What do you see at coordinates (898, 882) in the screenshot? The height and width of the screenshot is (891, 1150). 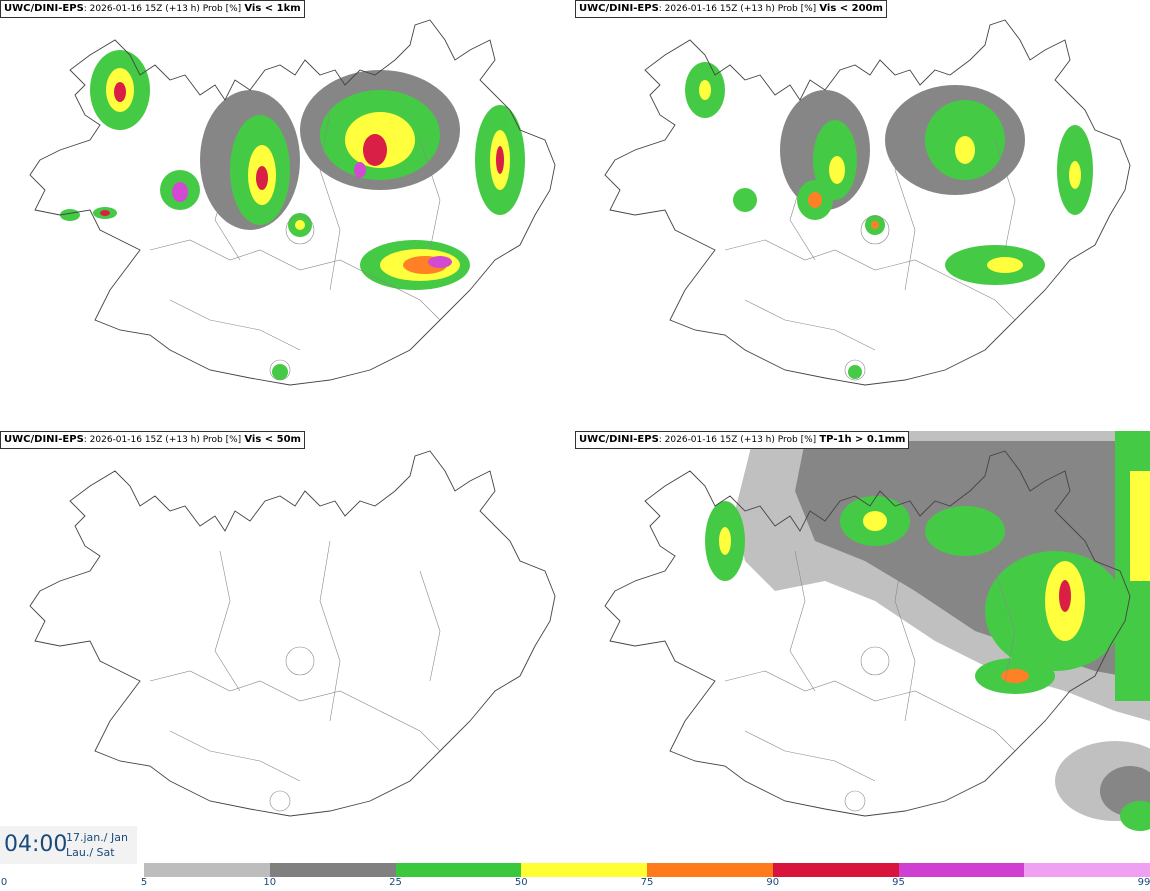 I see `colorbar-tick-label: 95` at bounding box center [898, 882].